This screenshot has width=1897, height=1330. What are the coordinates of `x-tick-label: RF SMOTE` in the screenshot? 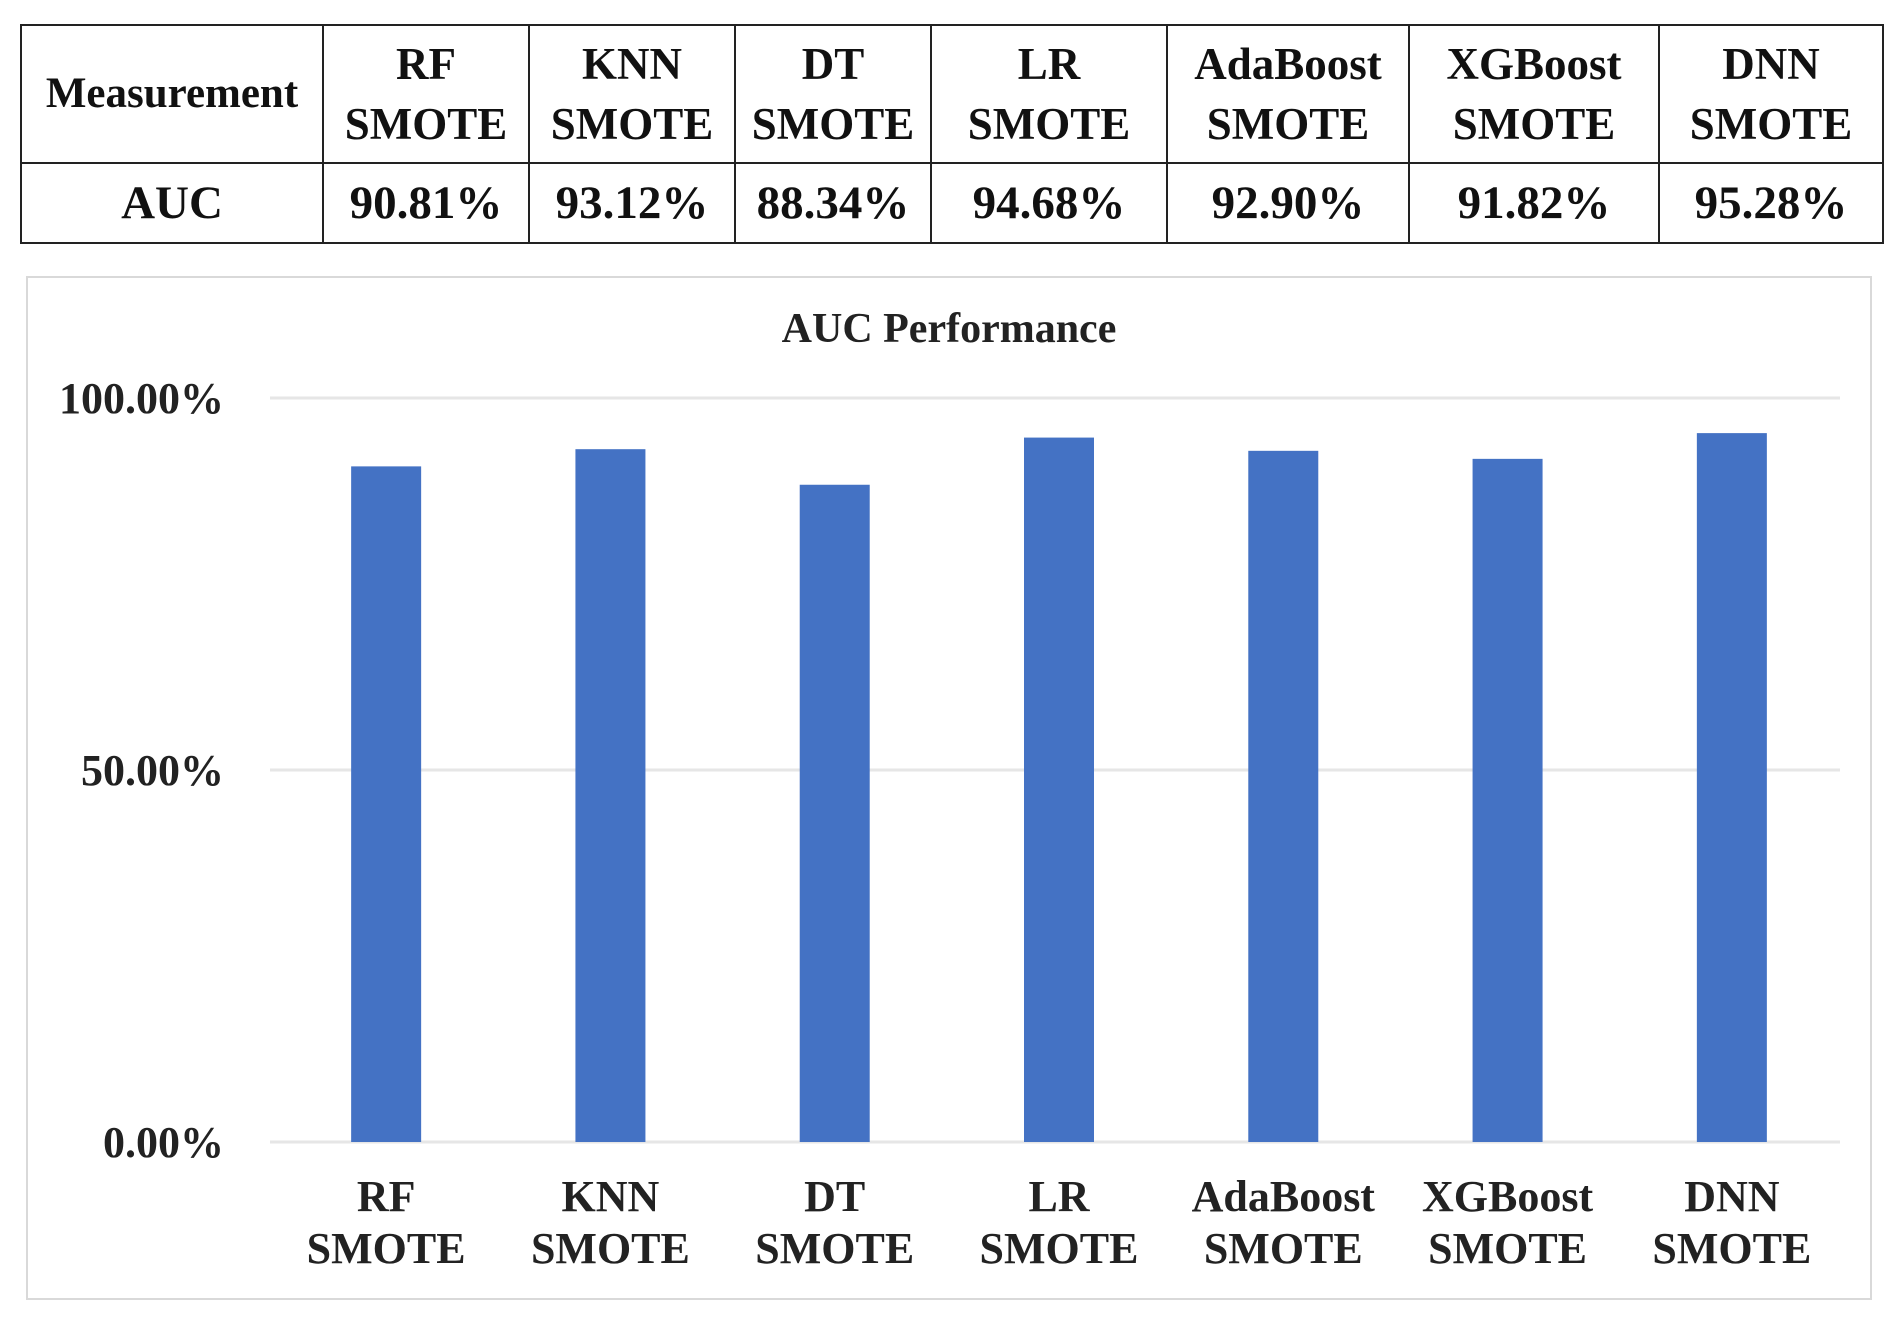 It's located at (386, 1222).